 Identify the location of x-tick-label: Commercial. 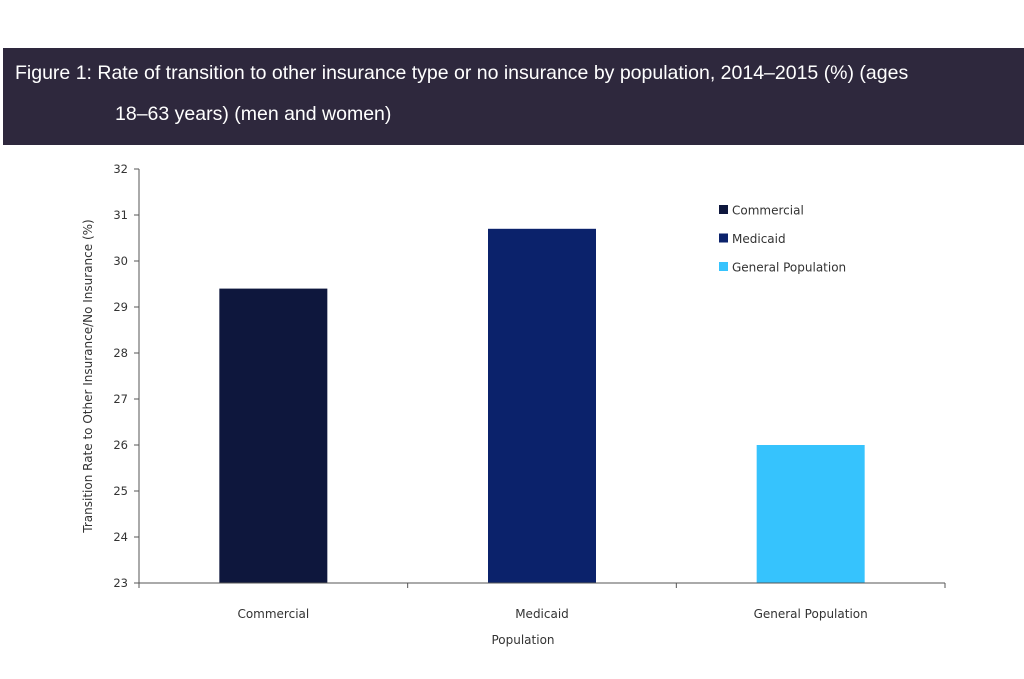
(273, 614).